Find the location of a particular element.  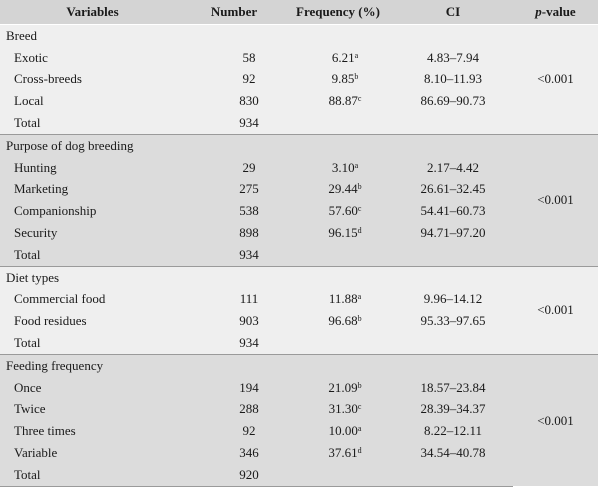

row-frequency: 96.68b is located at coordinates (338, 321).